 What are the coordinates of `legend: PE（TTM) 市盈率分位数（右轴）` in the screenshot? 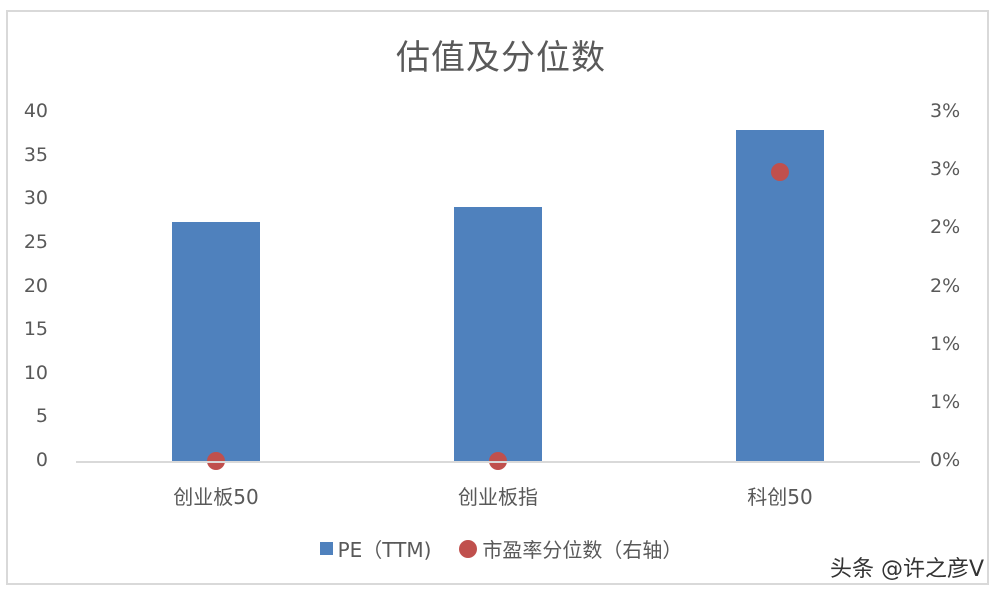 It's located at (501, 548).